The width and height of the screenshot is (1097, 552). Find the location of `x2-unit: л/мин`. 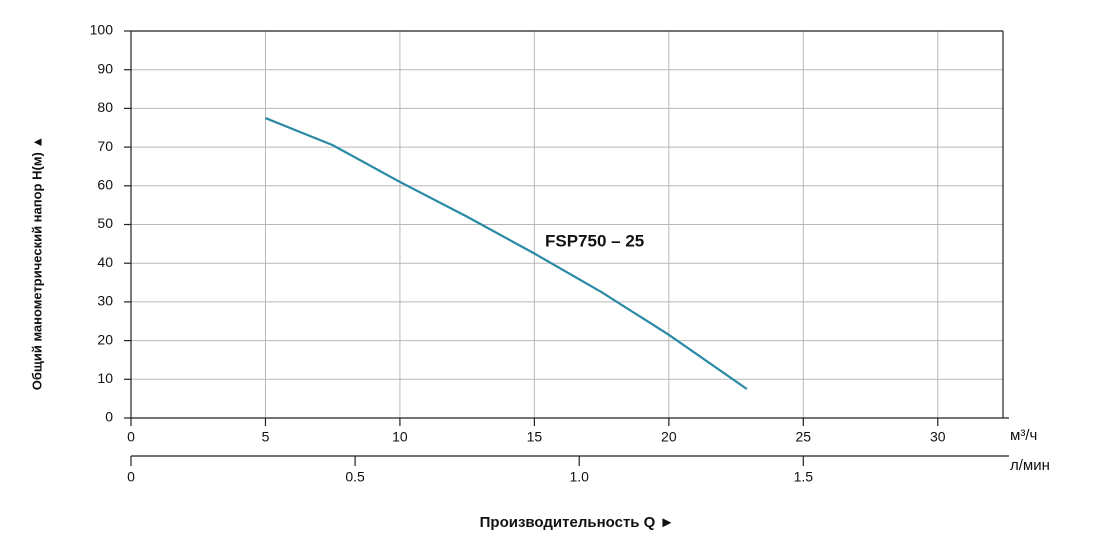

x2-unit: л/мин is located at coordinates (1030, 465).